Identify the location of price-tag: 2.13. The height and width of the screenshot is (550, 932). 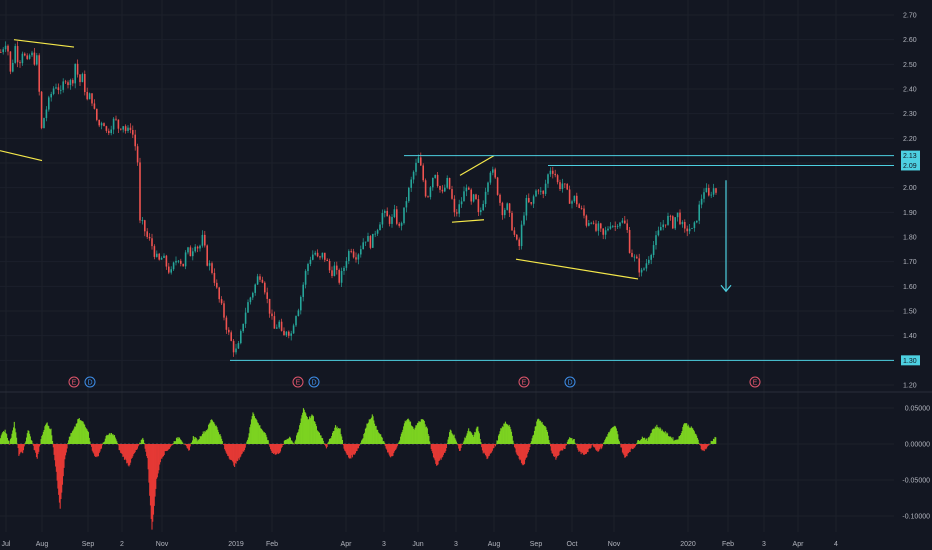
(910, 155).